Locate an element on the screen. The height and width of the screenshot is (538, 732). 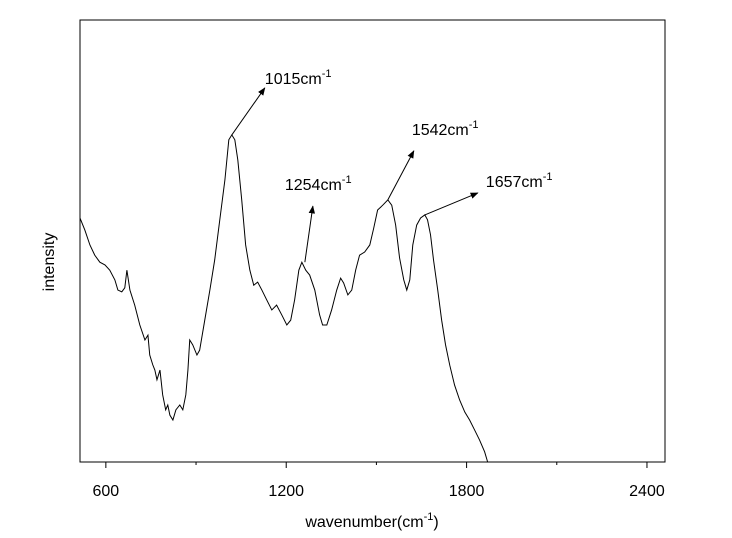
y-axis-label: intensity is located at coordinates (49, 262).